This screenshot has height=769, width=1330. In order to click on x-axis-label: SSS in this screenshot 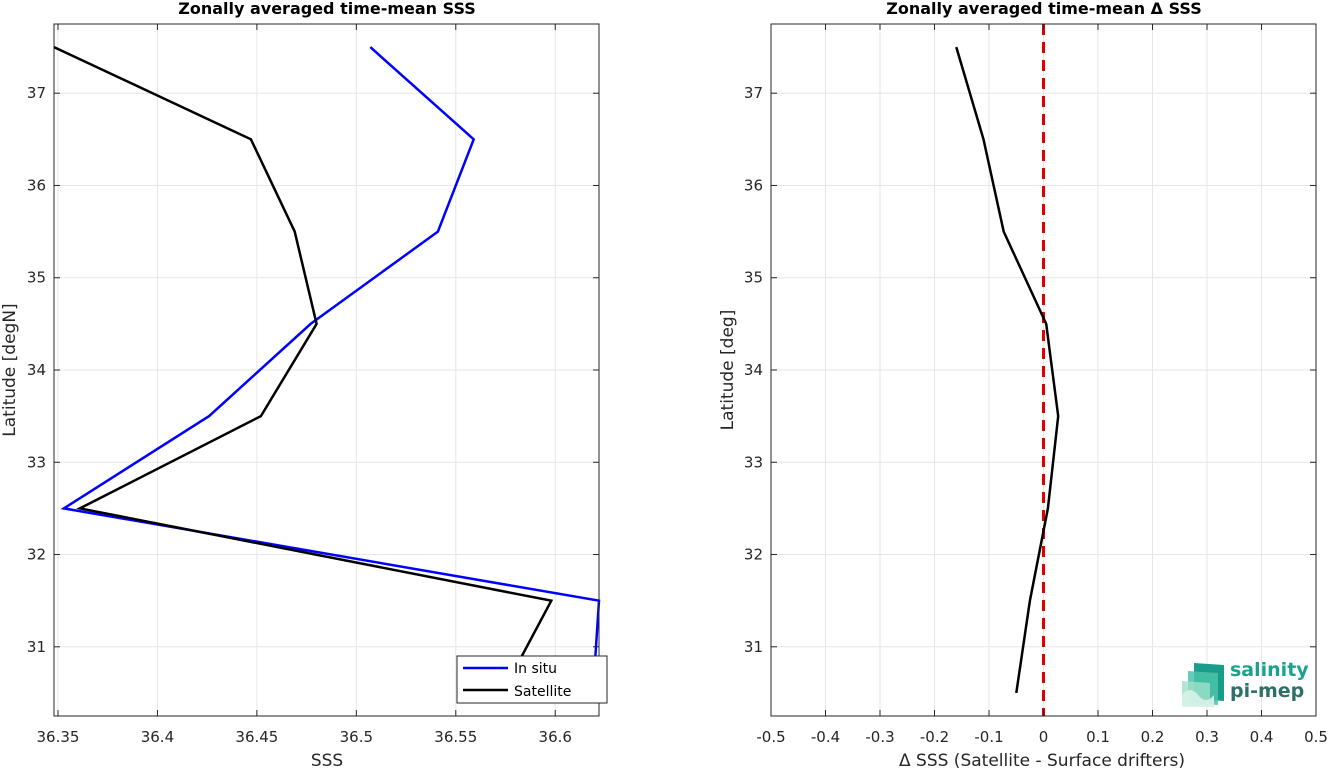, I will do `click(327, 760)`.